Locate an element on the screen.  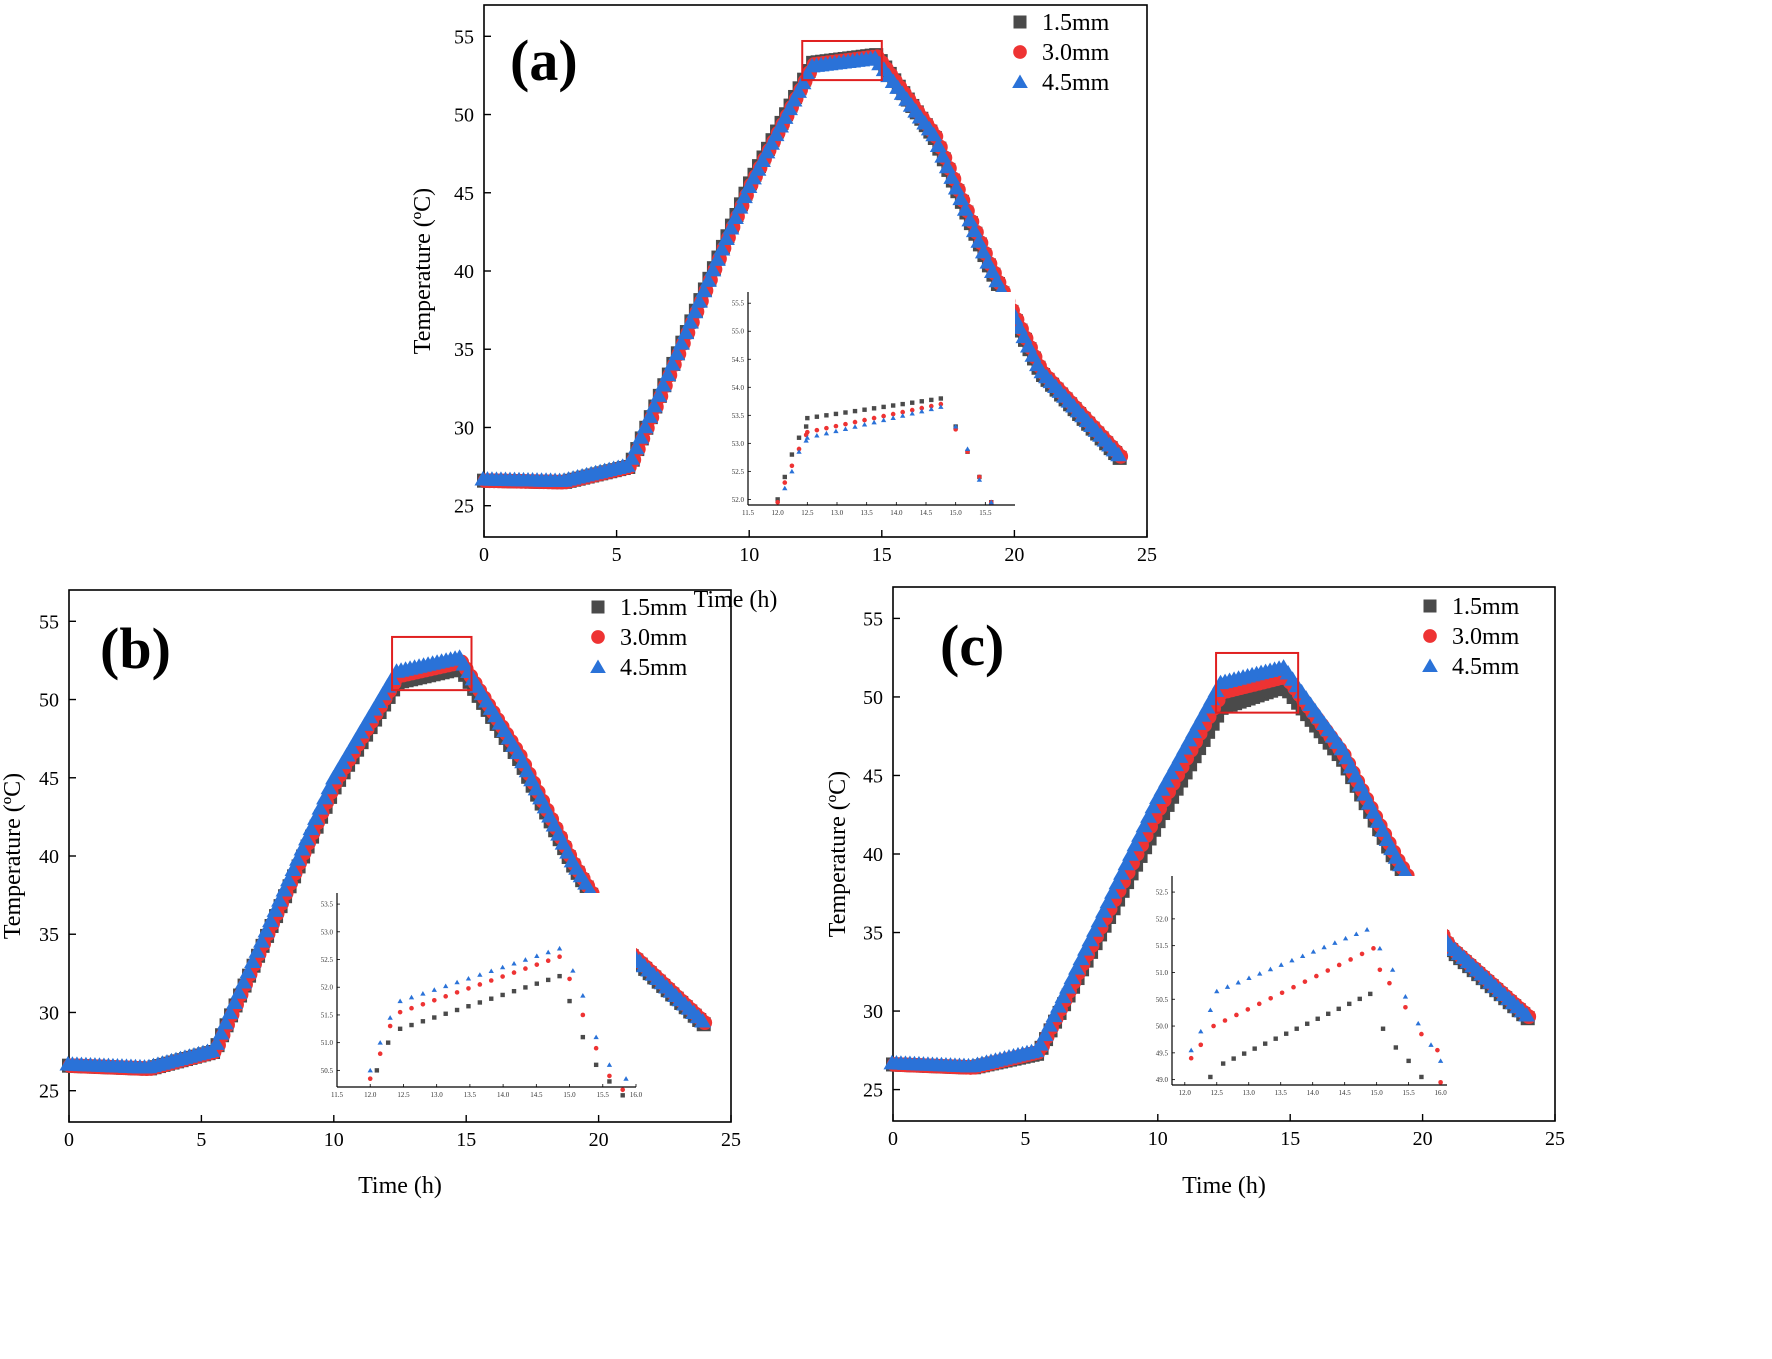
y-tick-label: 40 is located at coordinates (873, 855).